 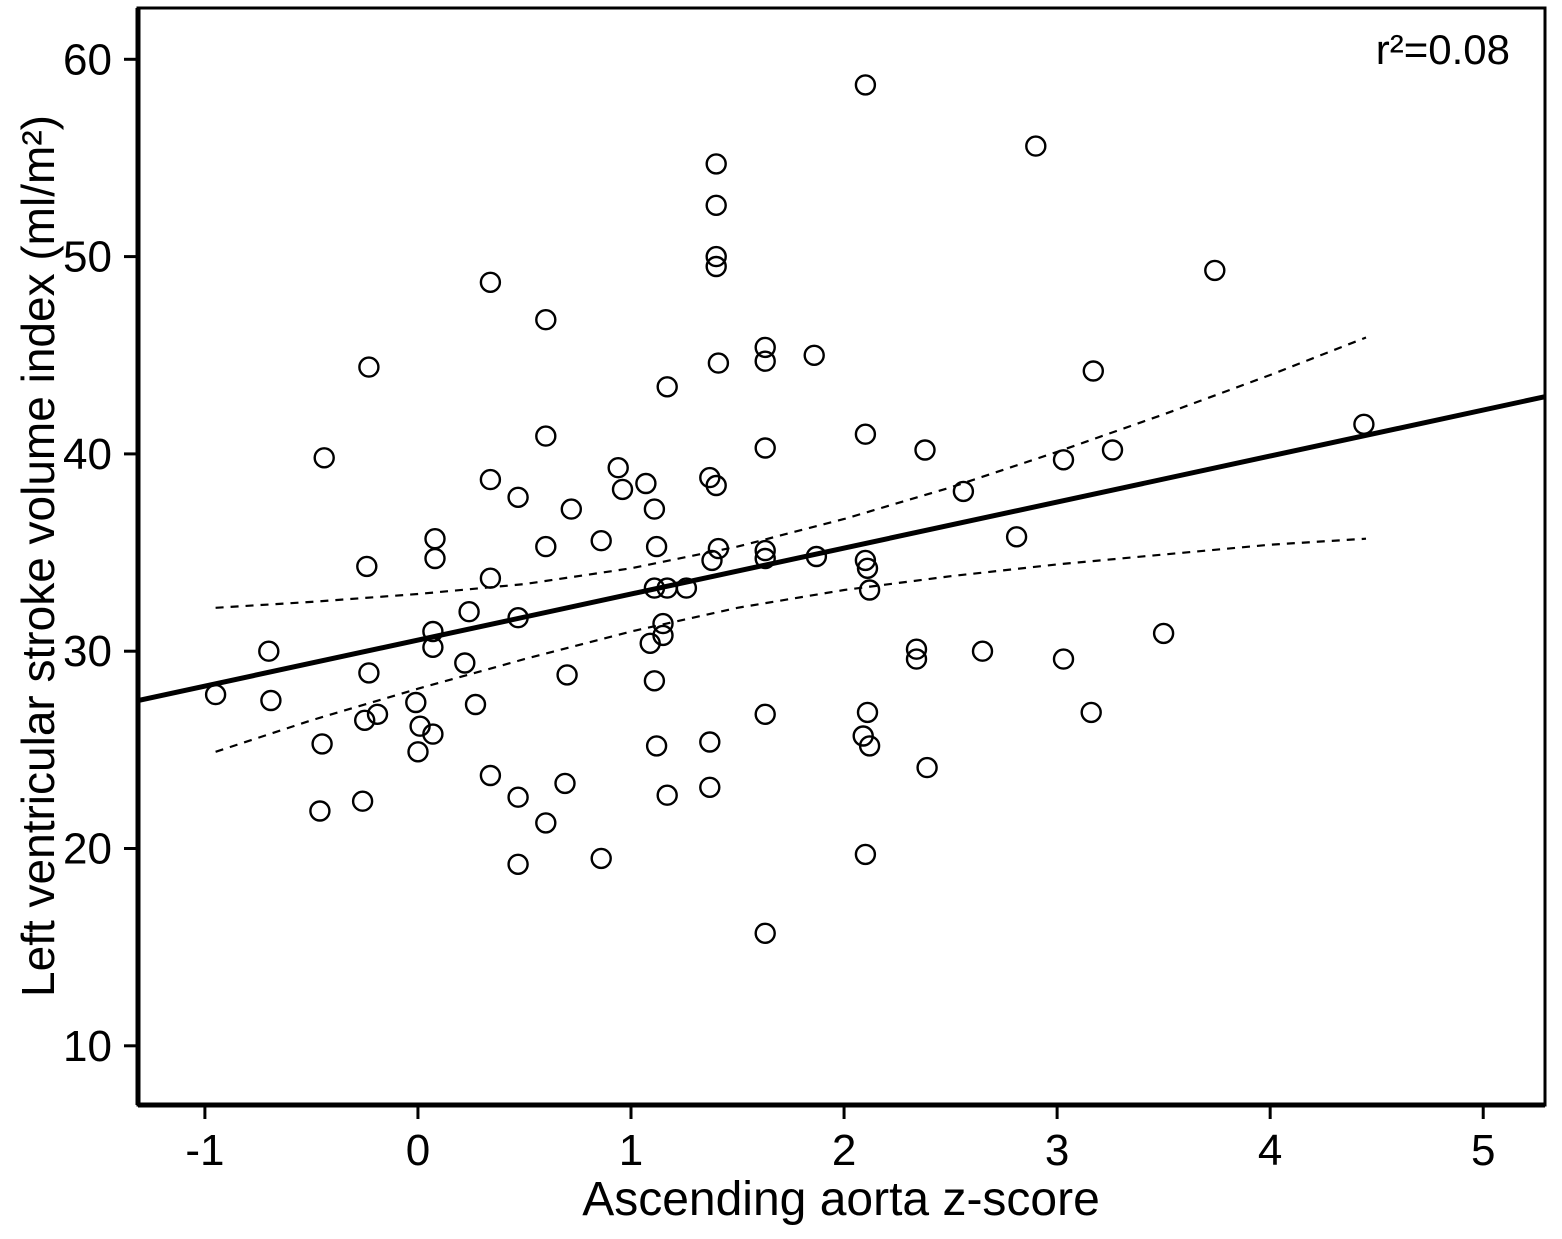 What do you see at coordinates (87, 849) in the screenshot?
I see `y-tick-label: 20` at bounding box center [87, 849].